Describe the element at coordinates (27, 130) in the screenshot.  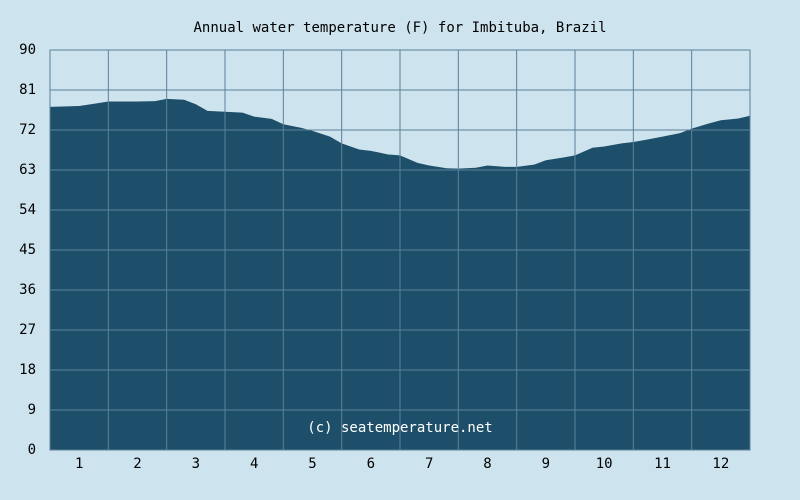
I see `y-tick-label: 72` at that location.